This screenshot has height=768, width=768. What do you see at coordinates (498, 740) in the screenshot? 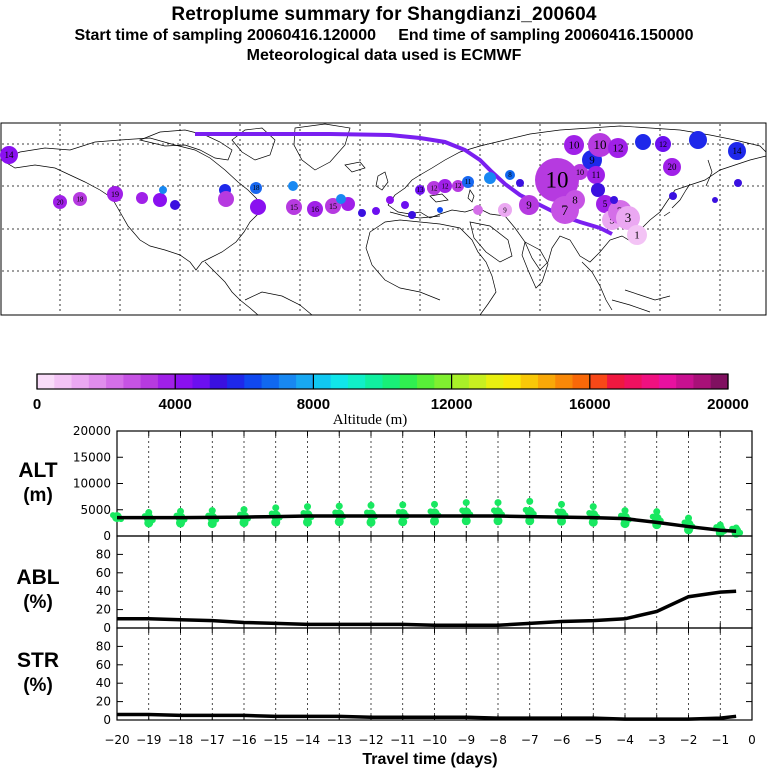
I see `xtick-label: −8` at bounding box center [498, 740].